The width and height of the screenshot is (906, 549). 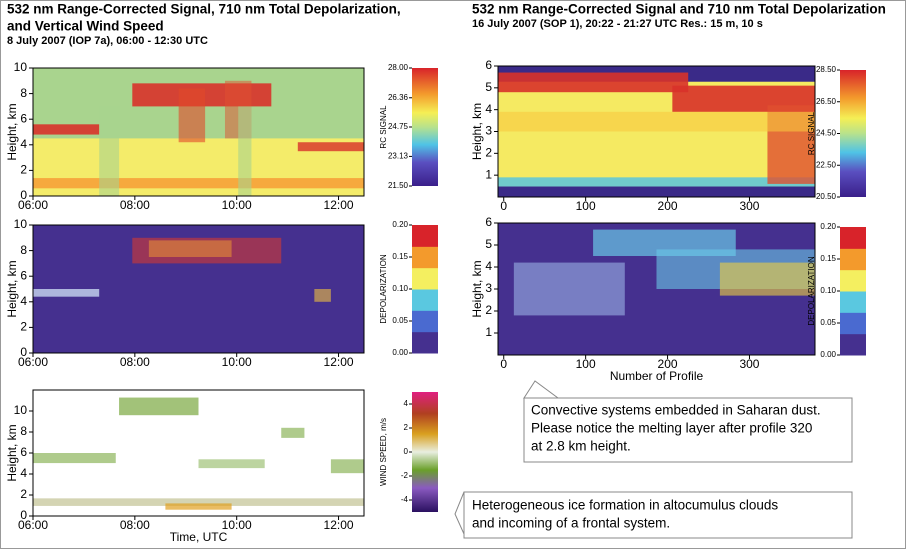 I want to click on colorbar-tick-label: 2, so click(x=406, y=427).